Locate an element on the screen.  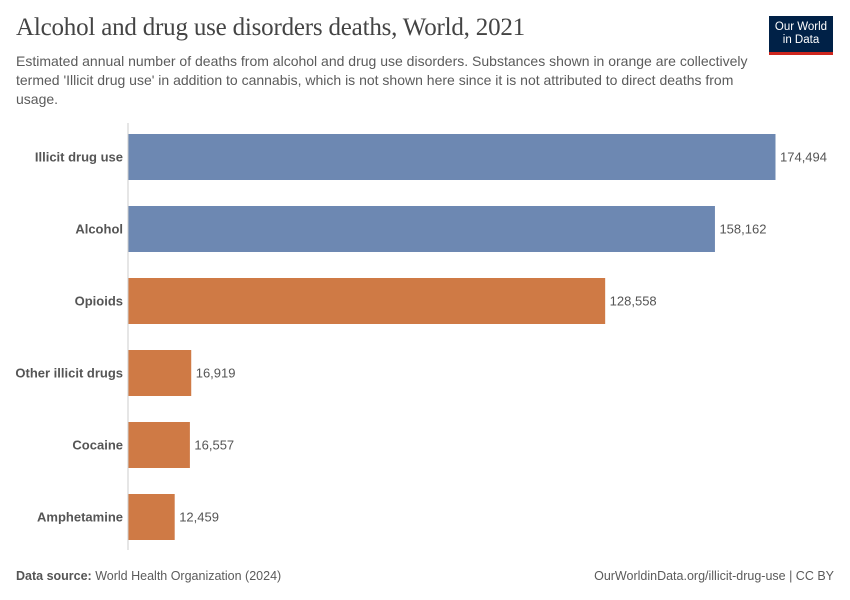
source-text: World Health Organization (2024) is located at coordinates (188, 576).